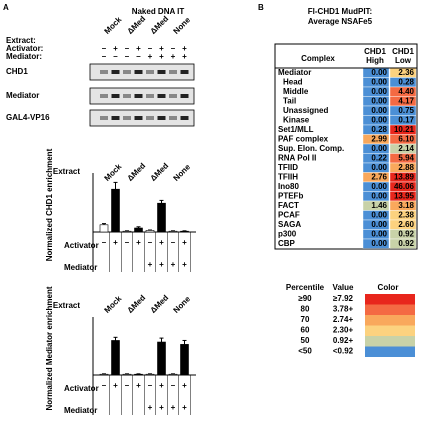  What do you see at coordinates (49, 204) in the screenshot?
I see `axis-label: Normalized CHD1 enrichment` at bounding box center [49, 204].